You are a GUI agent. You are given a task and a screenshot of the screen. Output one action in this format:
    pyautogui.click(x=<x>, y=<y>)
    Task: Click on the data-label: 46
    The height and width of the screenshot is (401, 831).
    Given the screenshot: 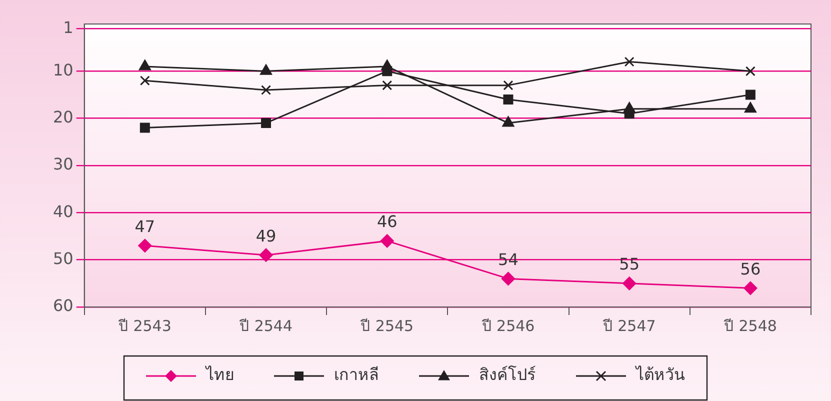 What is the action you would take?
    pyautogui.click(x=387, y=222)
    